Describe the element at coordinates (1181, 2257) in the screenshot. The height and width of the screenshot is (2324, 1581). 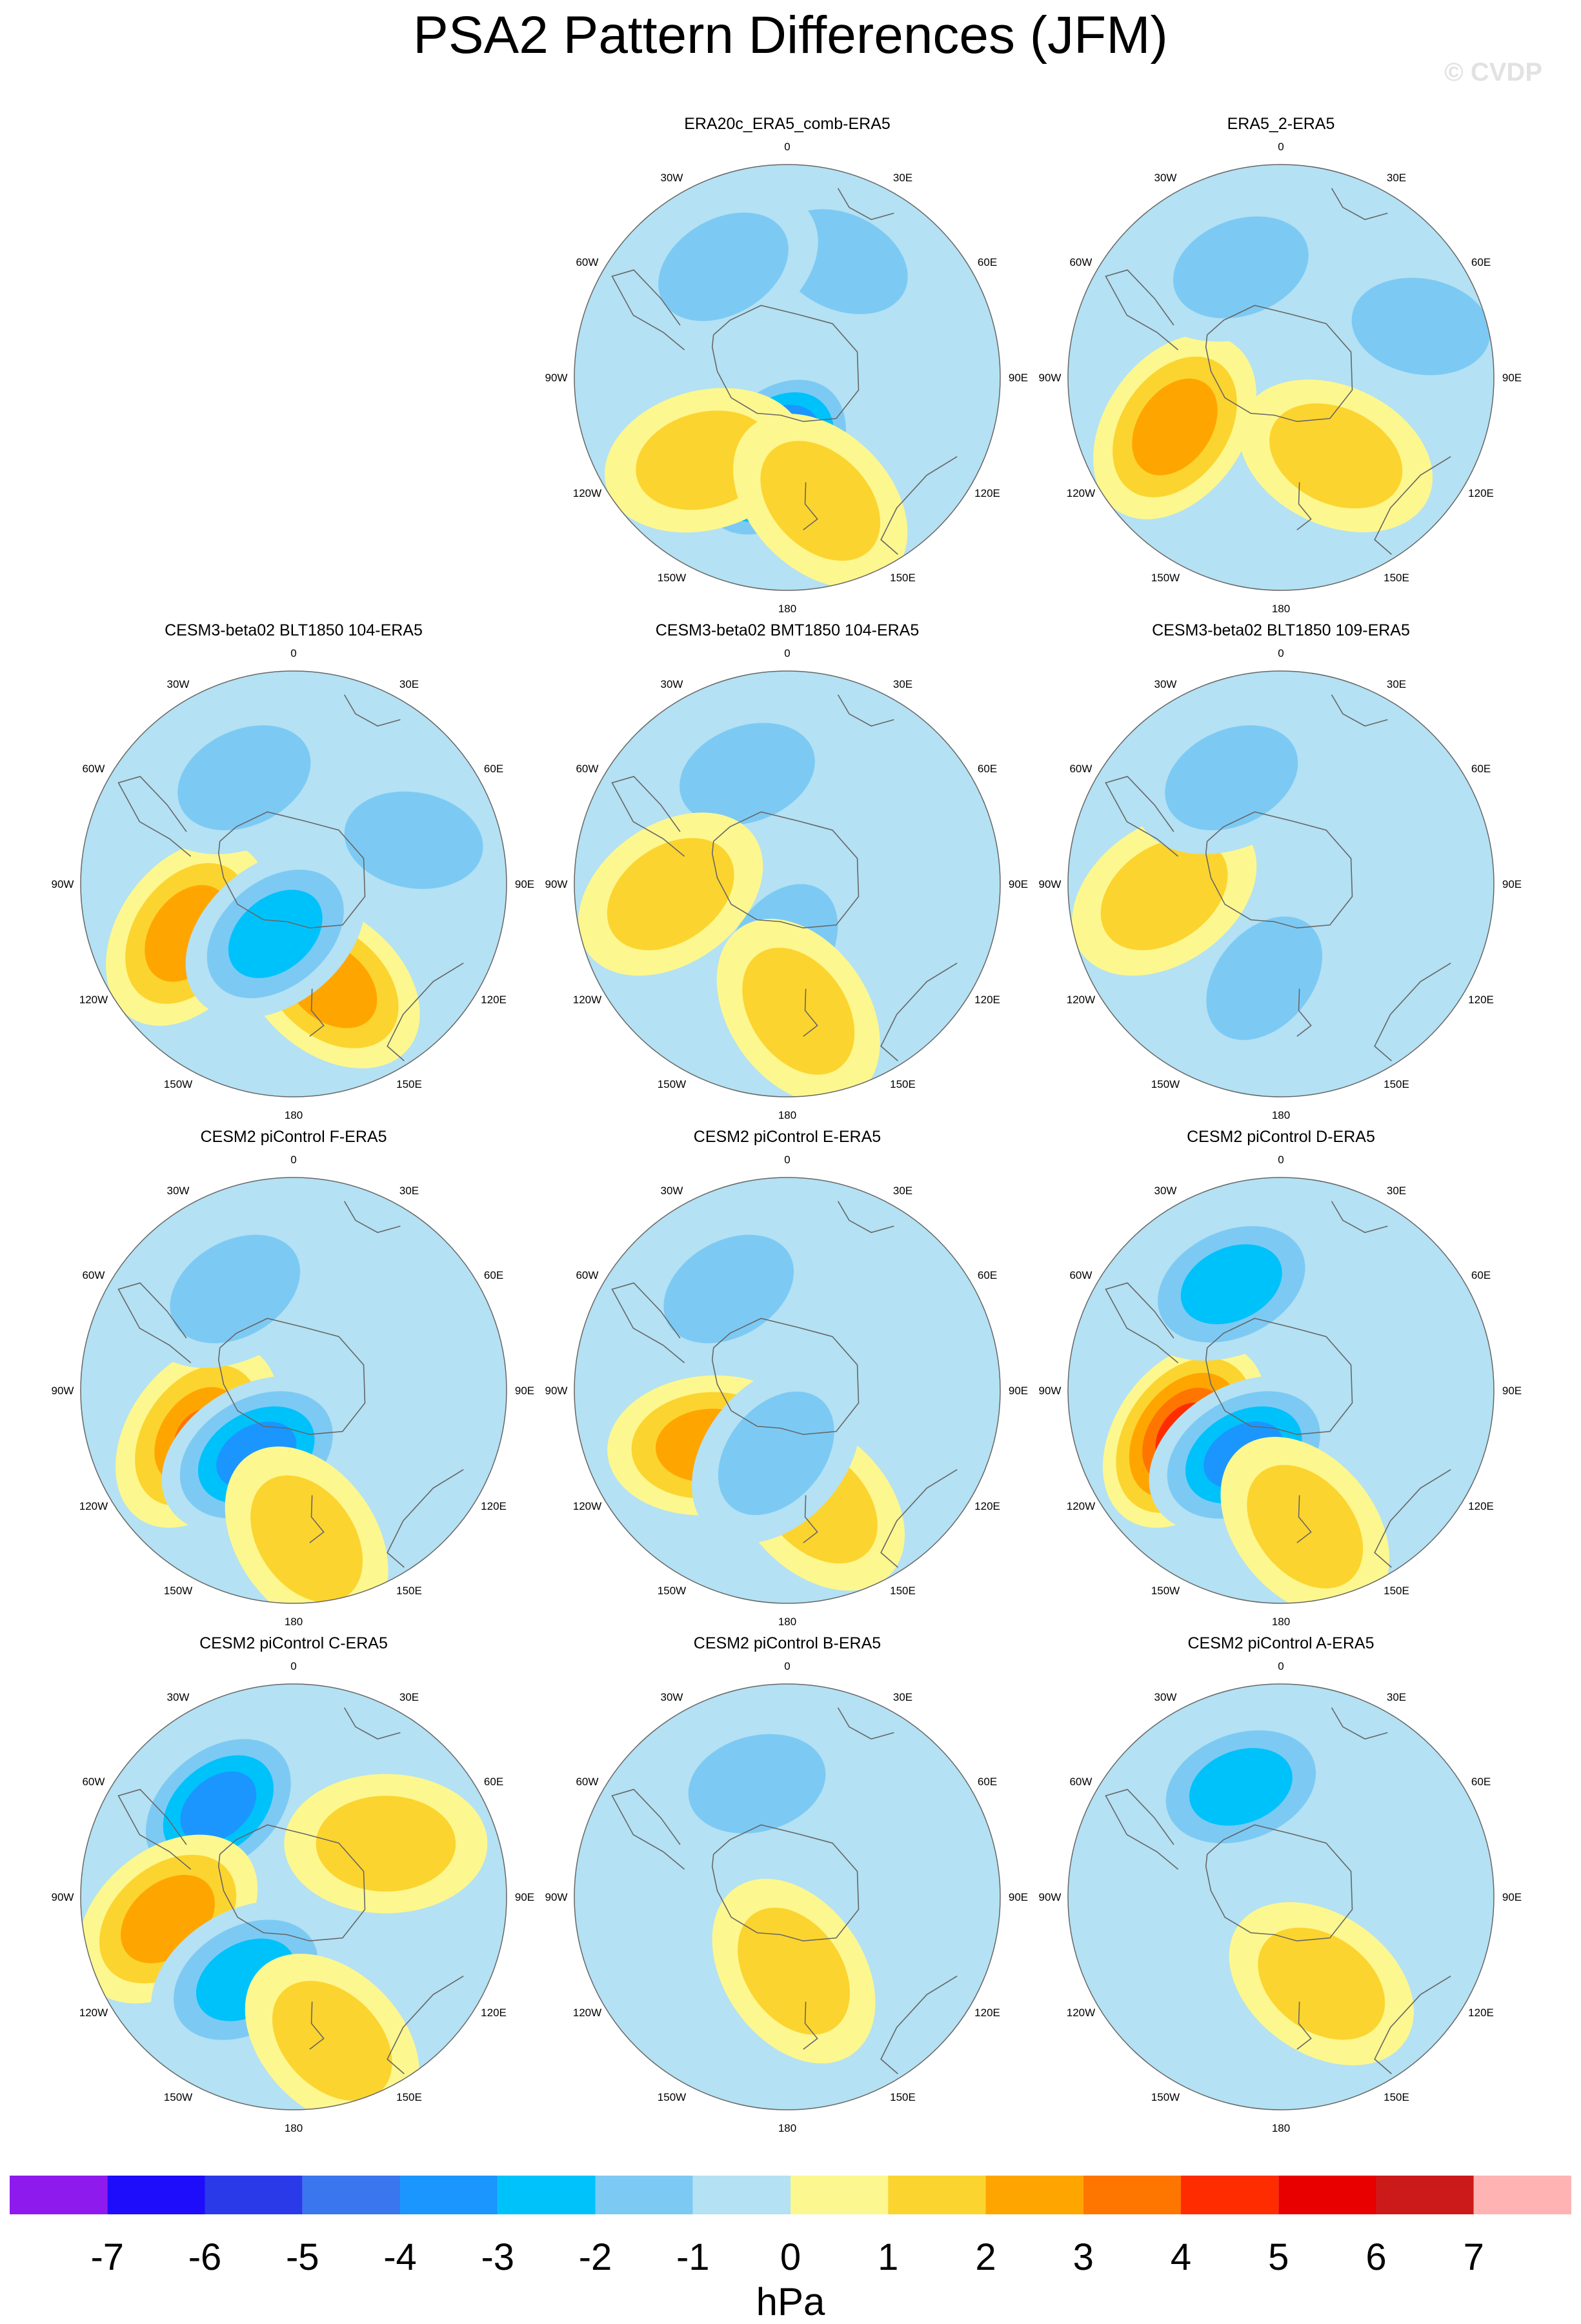
I see `colorbar-tick-label: 4` at that location.